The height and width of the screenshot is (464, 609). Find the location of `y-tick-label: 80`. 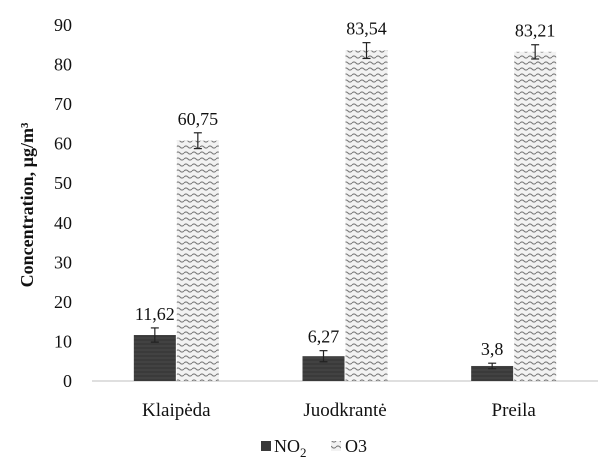

y-tick-label: 80 is located at coordinates (63, 65).